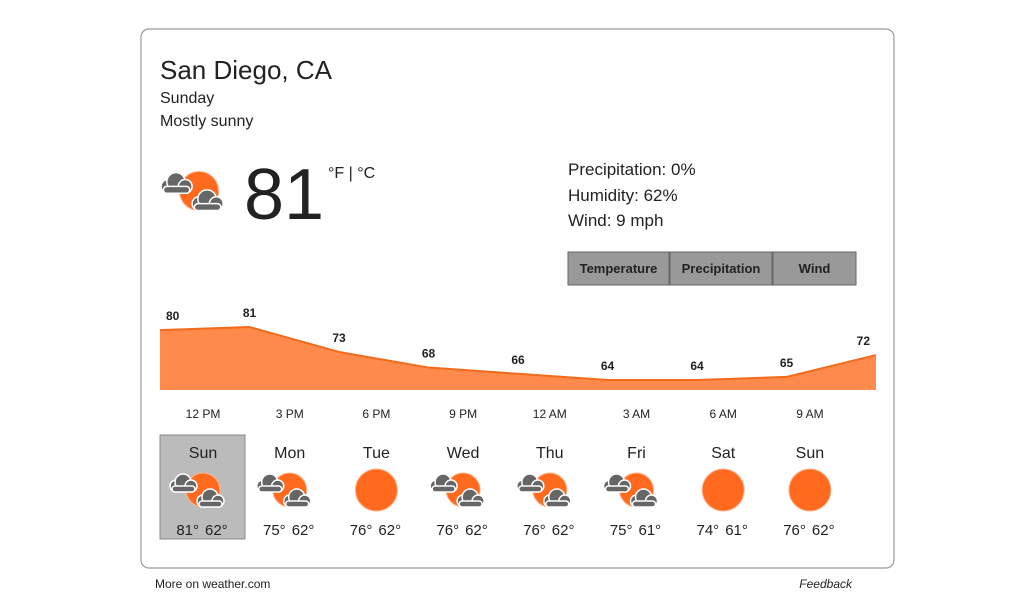  I want to click on tab-label: Precipitation, so click(721, 268).